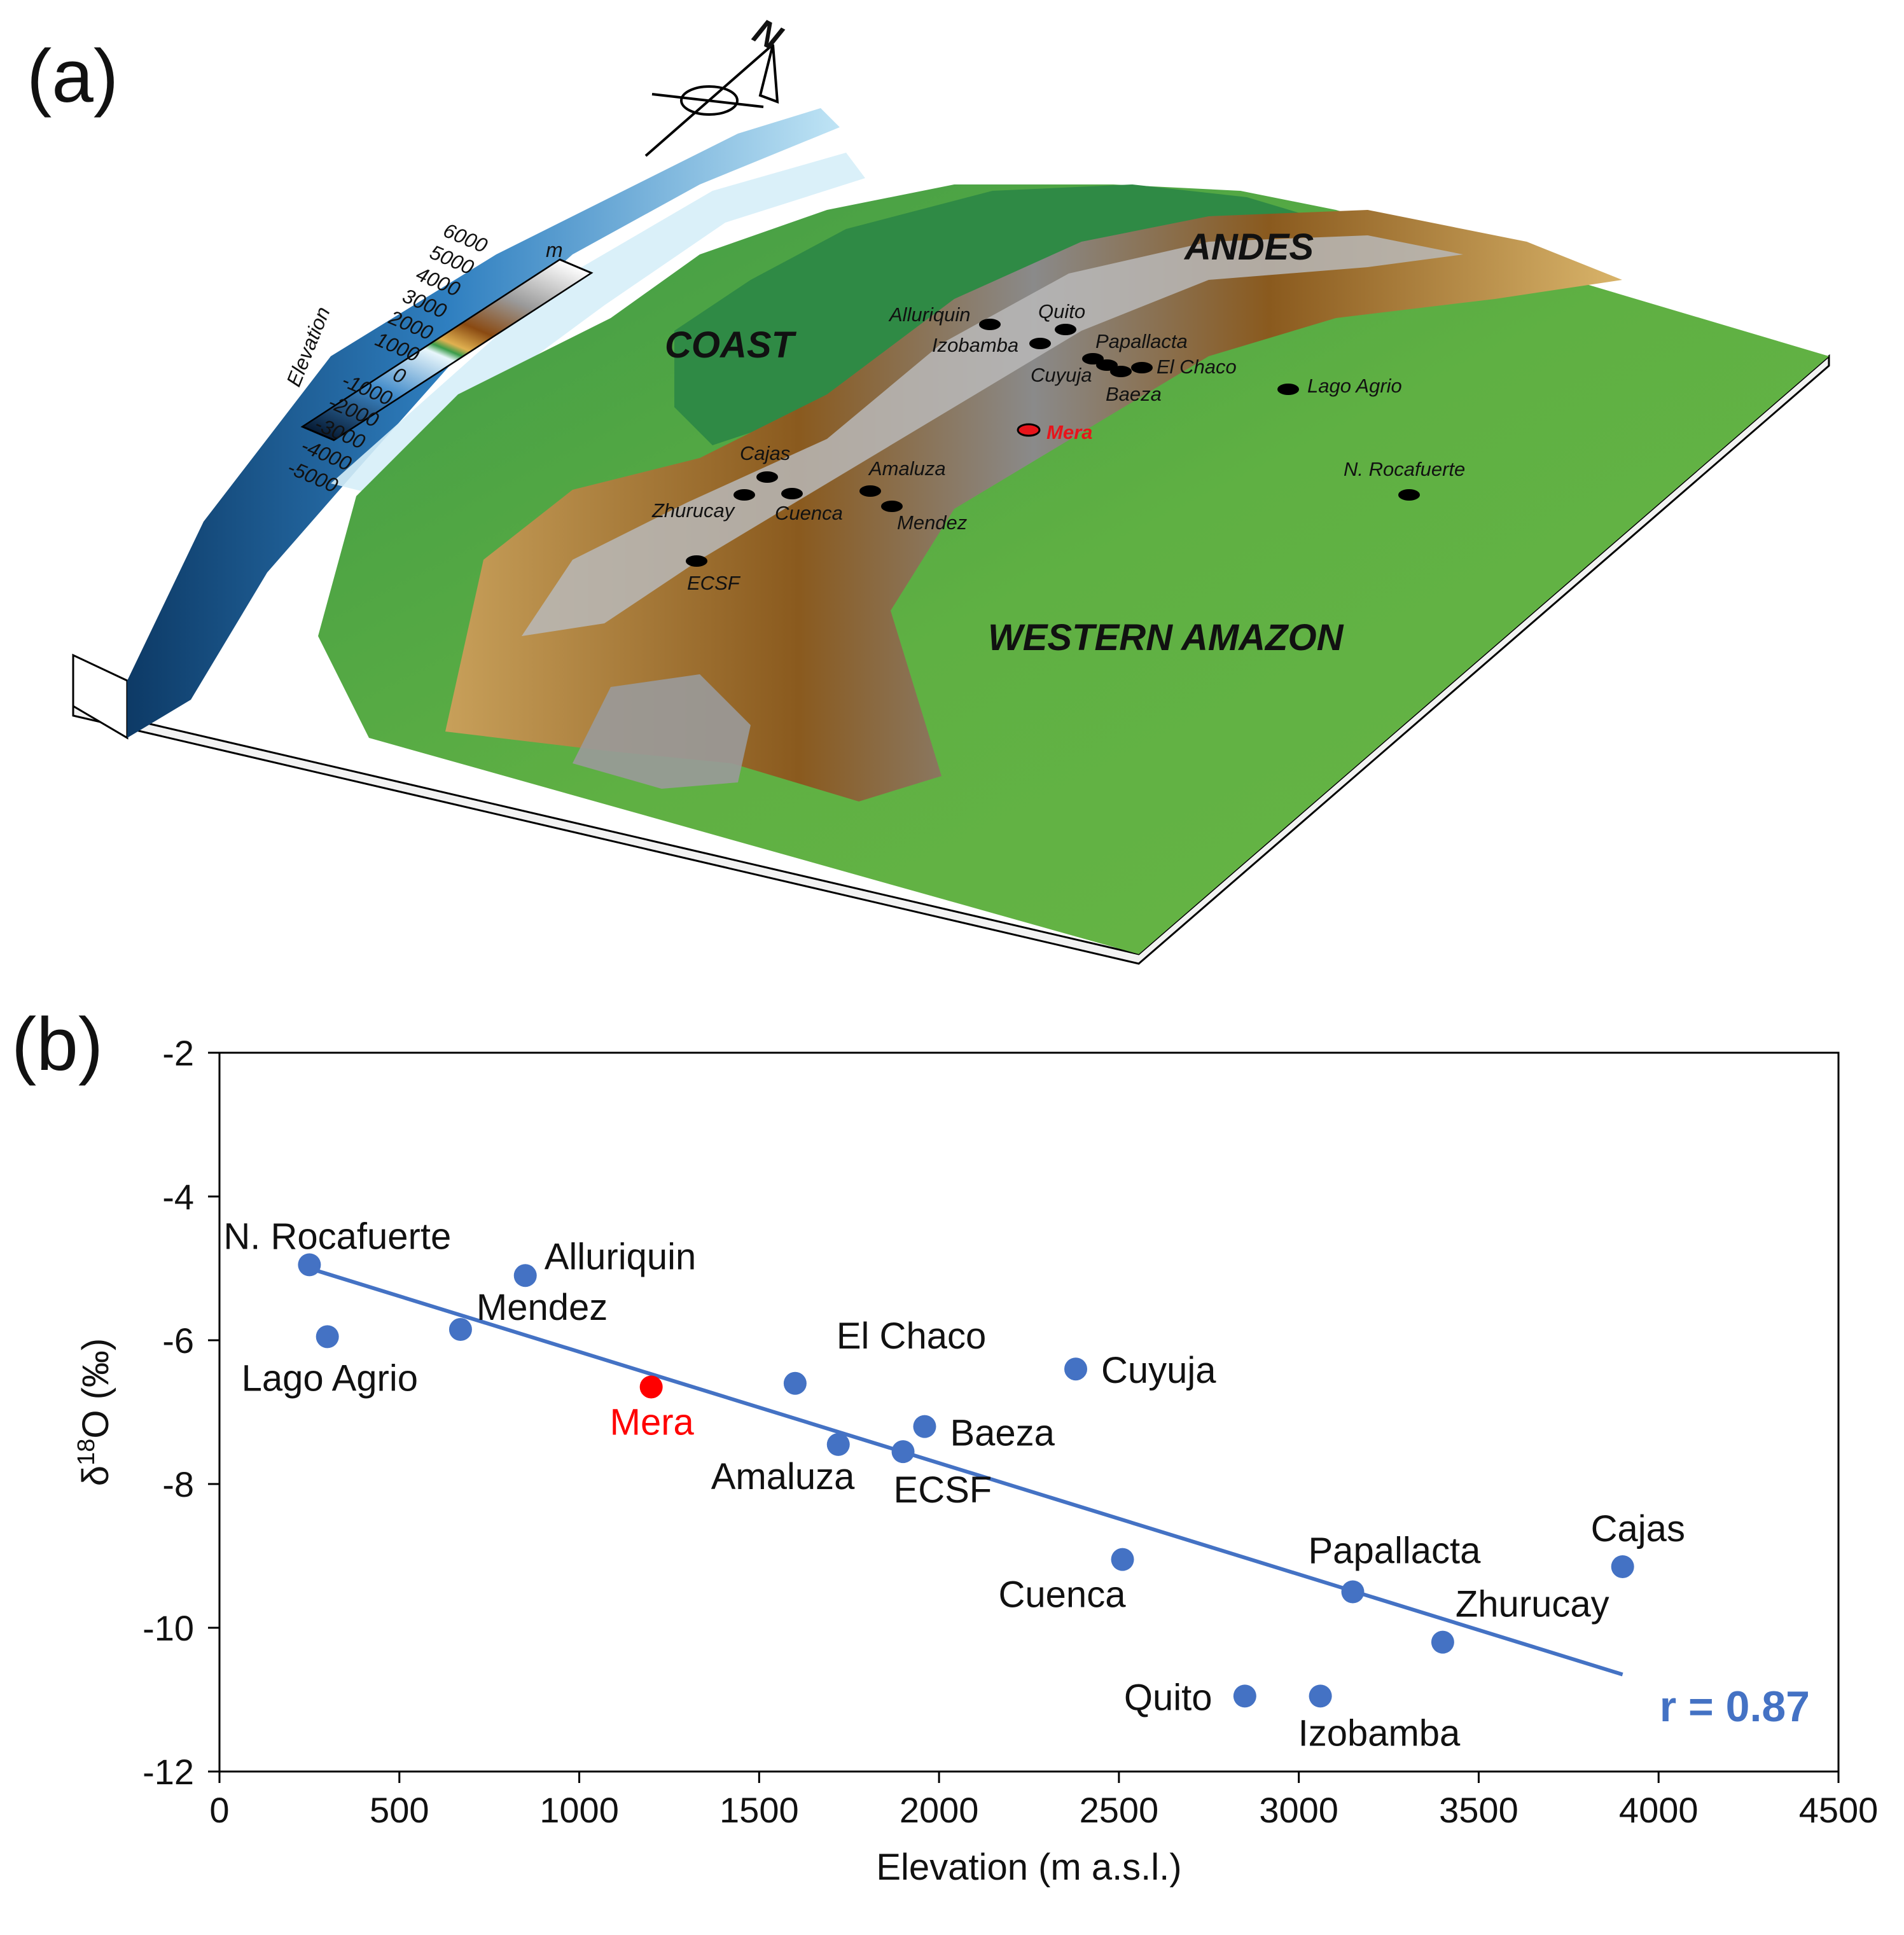 Image resolution: width=1904 pixels, height=1935 pixels. Describe the element at coordinates (178, 1197) in the screenshot. I see `y-tick-label: -4` at that location.